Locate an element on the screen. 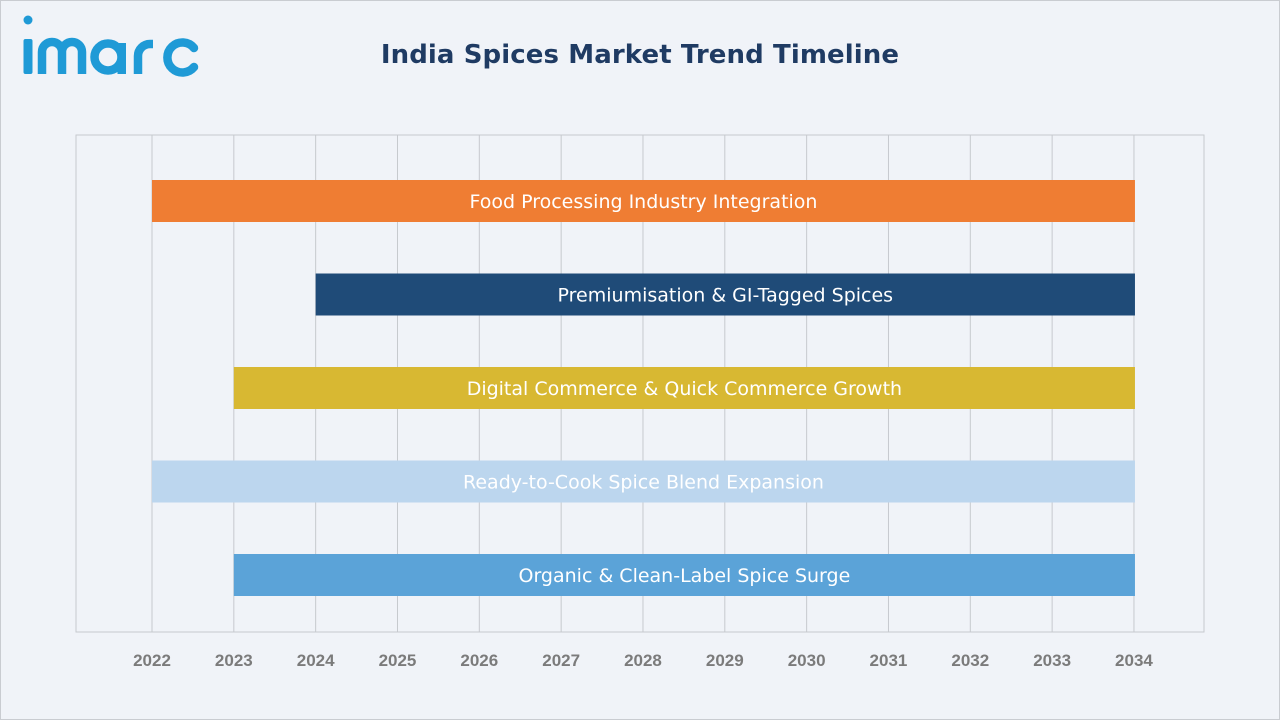 Image resolution: width=1280 pixels, height=720 pixels. x-tick-label-2023: 2023 is located at coordinates (234, 660).